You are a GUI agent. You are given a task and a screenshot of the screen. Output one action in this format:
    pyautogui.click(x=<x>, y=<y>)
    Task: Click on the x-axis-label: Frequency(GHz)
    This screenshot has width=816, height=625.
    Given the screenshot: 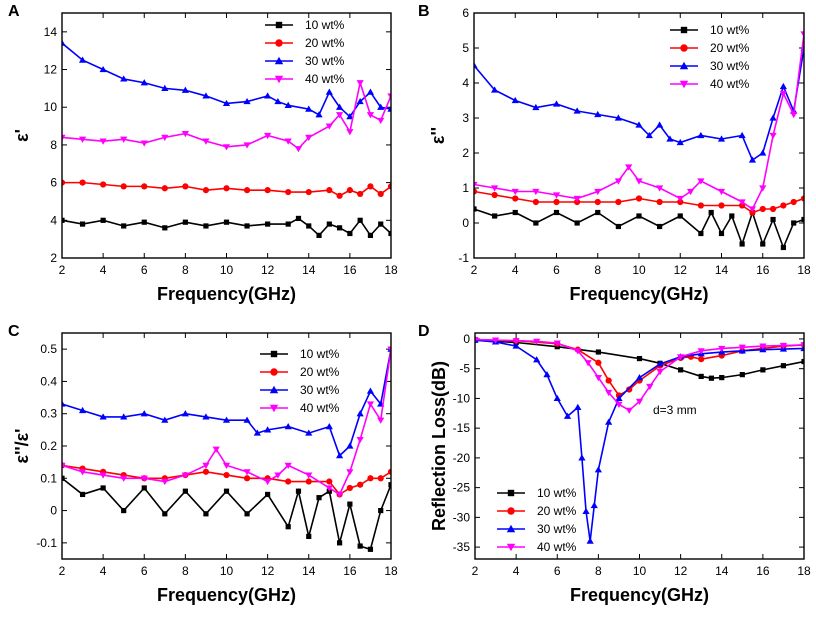 What is the action you would take?
    pyautogui.click(x=638, y=294)
    